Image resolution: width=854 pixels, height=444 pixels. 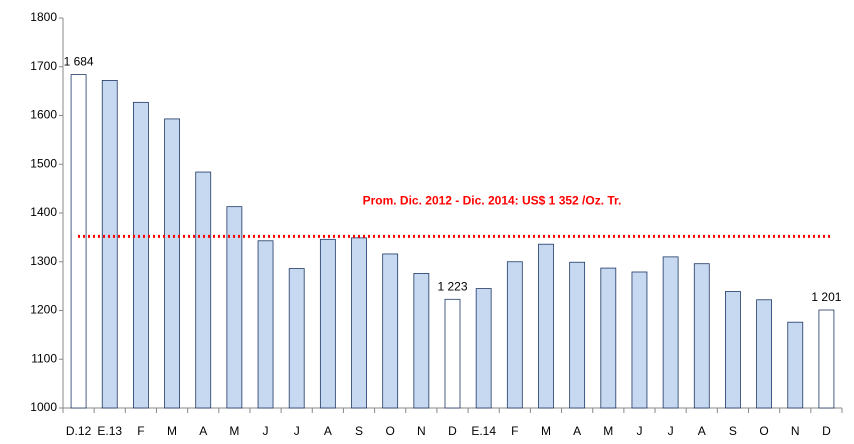 What do you see at coordinates (43, 66) in the screenshot?
I see `y-tick-label: 1700` at bounding box center [43, 66].